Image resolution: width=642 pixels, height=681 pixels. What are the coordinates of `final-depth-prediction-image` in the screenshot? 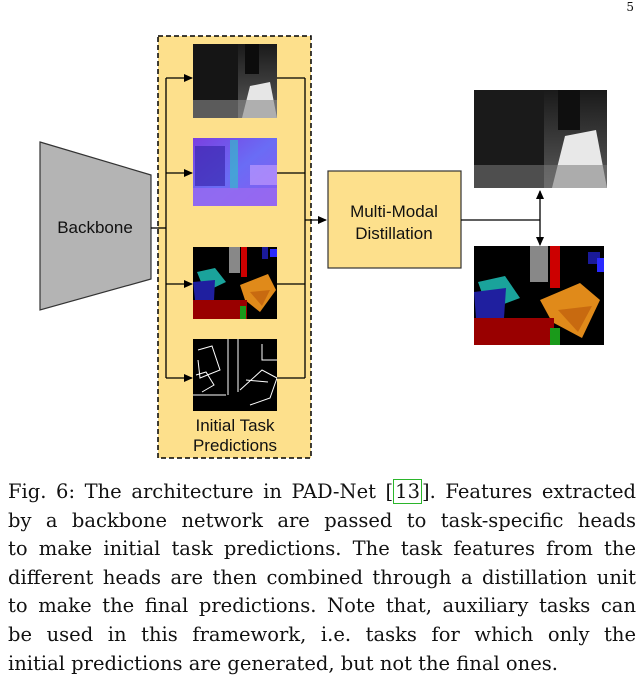 It's located at (540, 139).